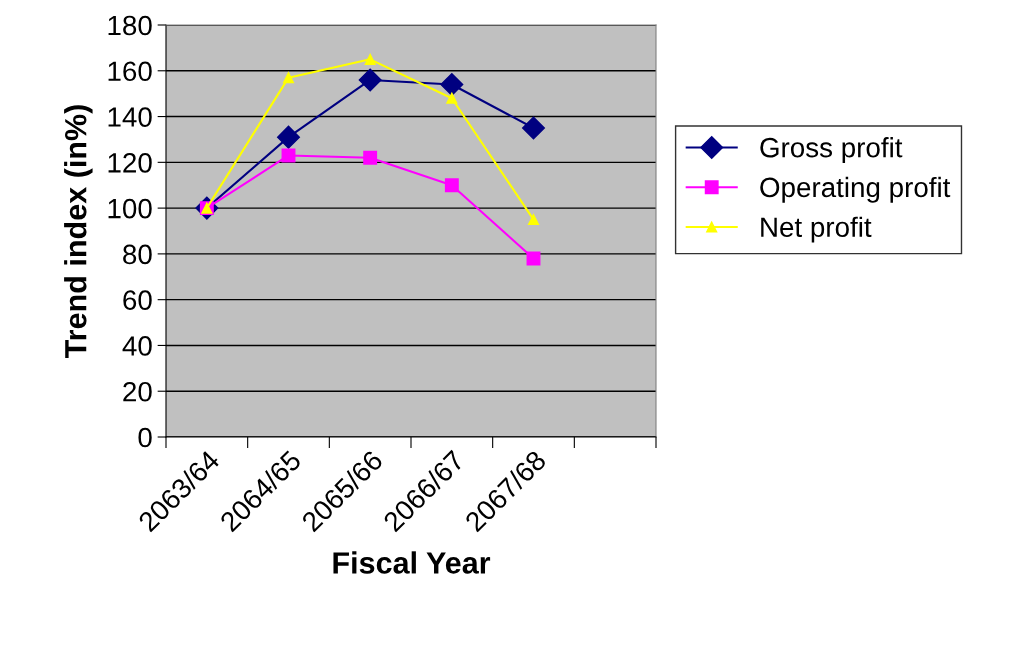  What do you see at coordinates (130, 25) in the screenshot?
I see `y-tick-label: 180` at bounding box center [130, 25].